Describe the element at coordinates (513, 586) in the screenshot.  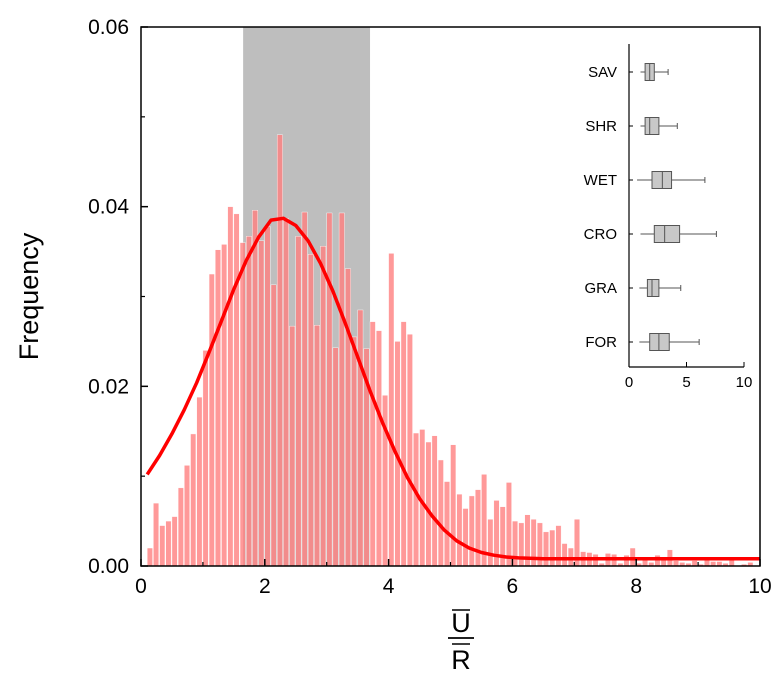
I see `x-tick-label: 6` at that location.